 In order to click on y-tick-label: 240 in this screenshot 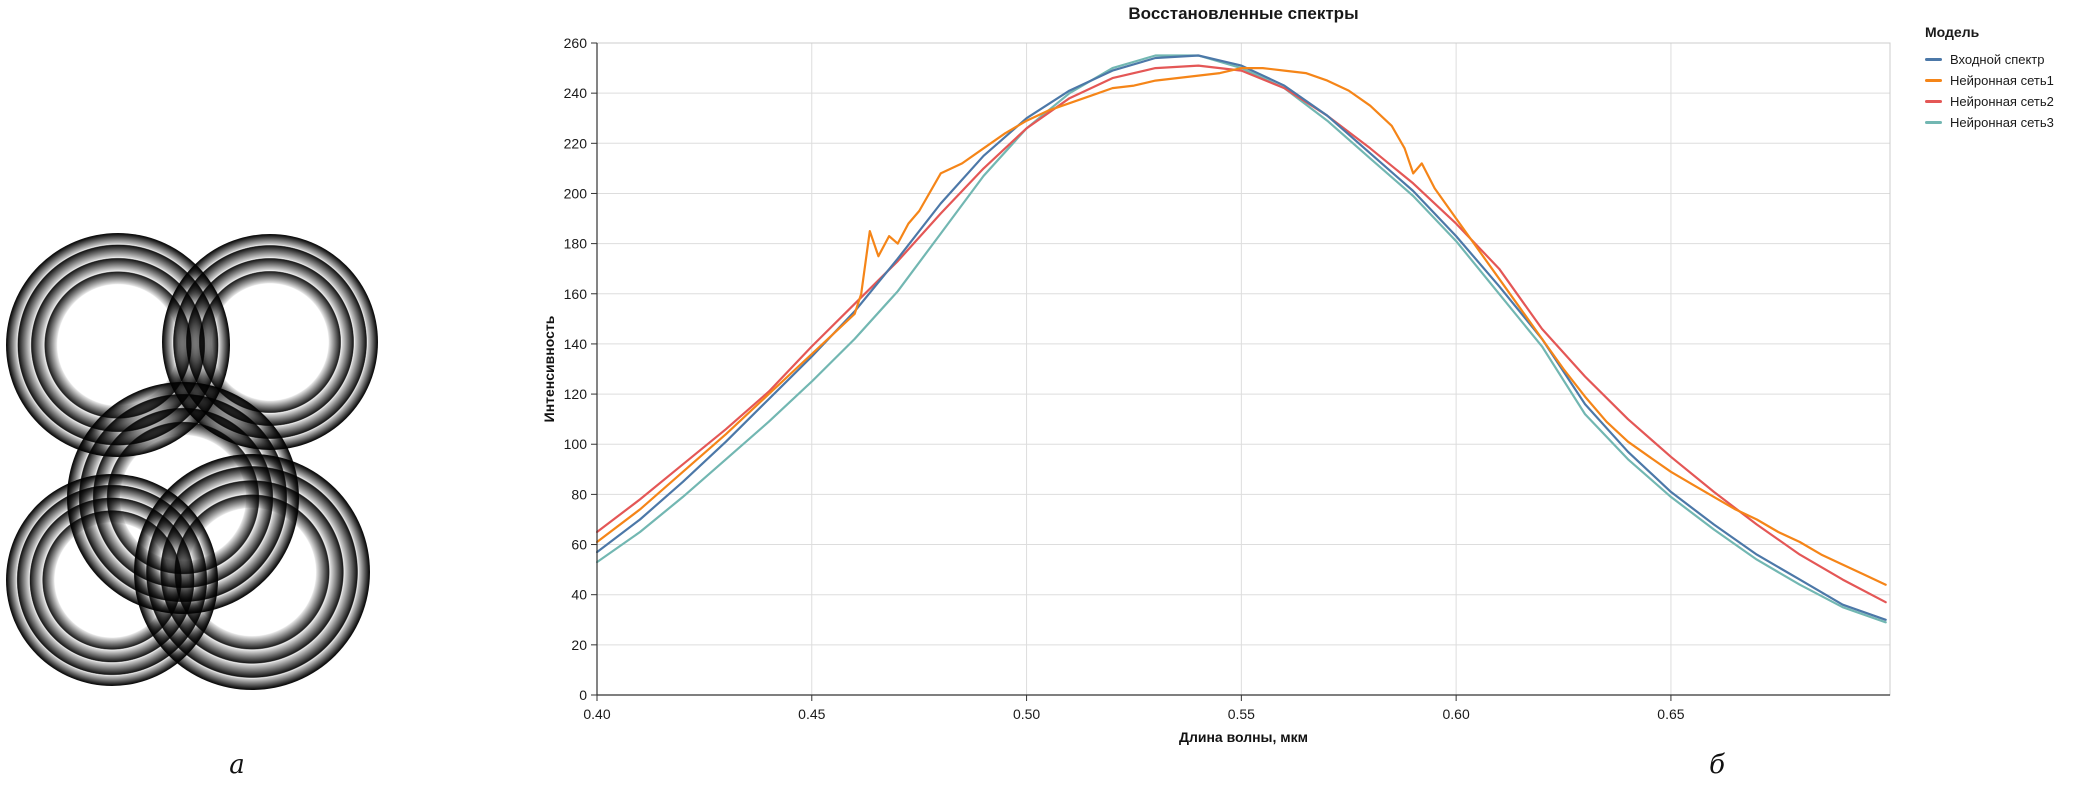, I will do `click(576, 93)`.